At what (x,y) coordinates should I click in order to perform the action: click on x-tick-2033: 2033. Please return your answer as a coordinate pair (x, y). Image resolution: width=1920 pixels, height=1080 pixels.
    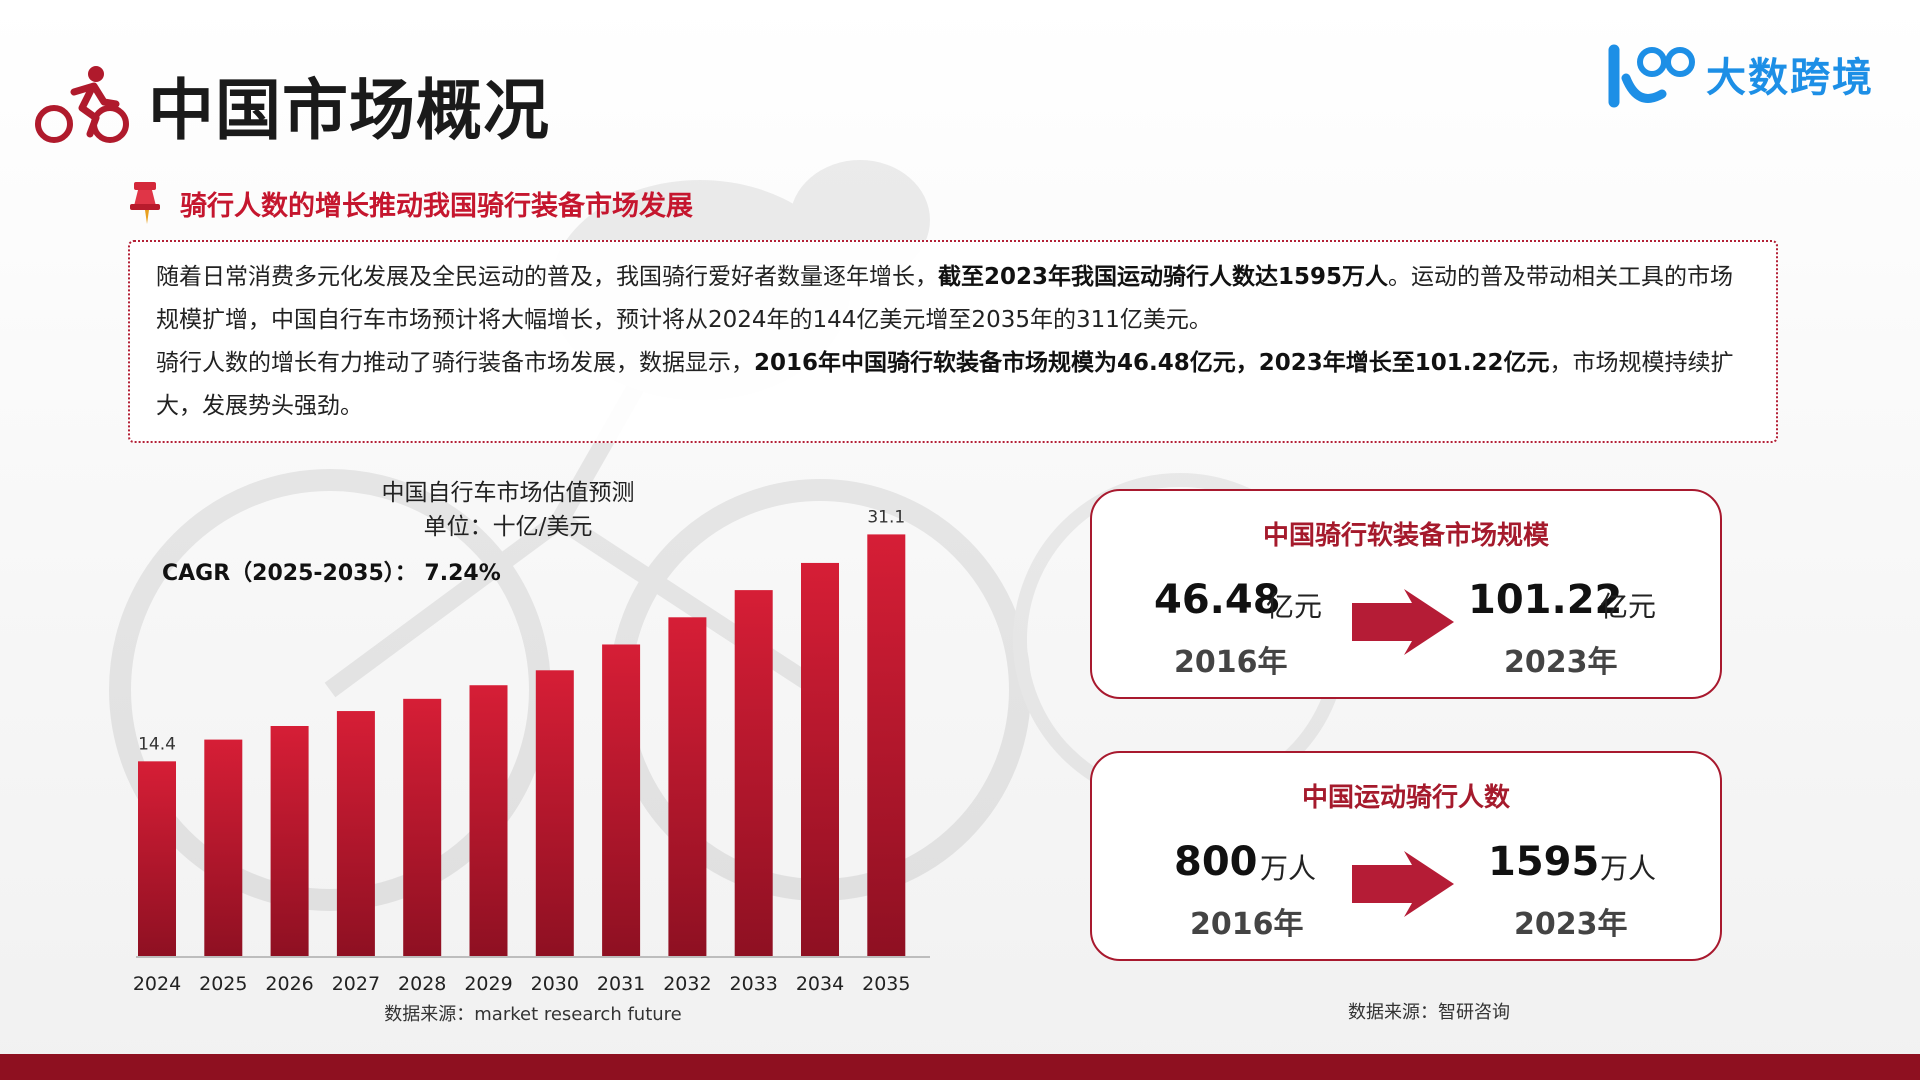
    Looking at the image, I should click on (754, 984).